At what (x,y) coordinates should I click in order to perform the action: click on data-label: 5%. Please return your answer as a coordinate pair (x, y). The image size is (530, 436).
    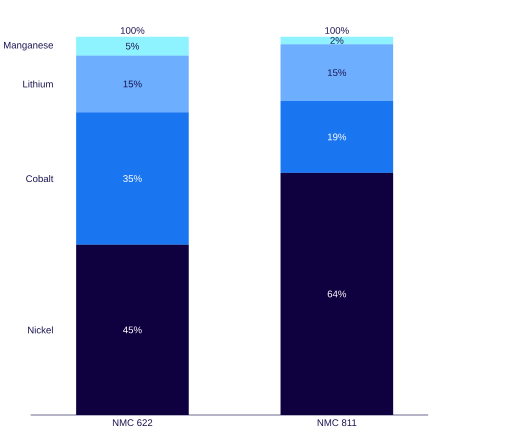
    Looking at the image, I should click on (133, 46).